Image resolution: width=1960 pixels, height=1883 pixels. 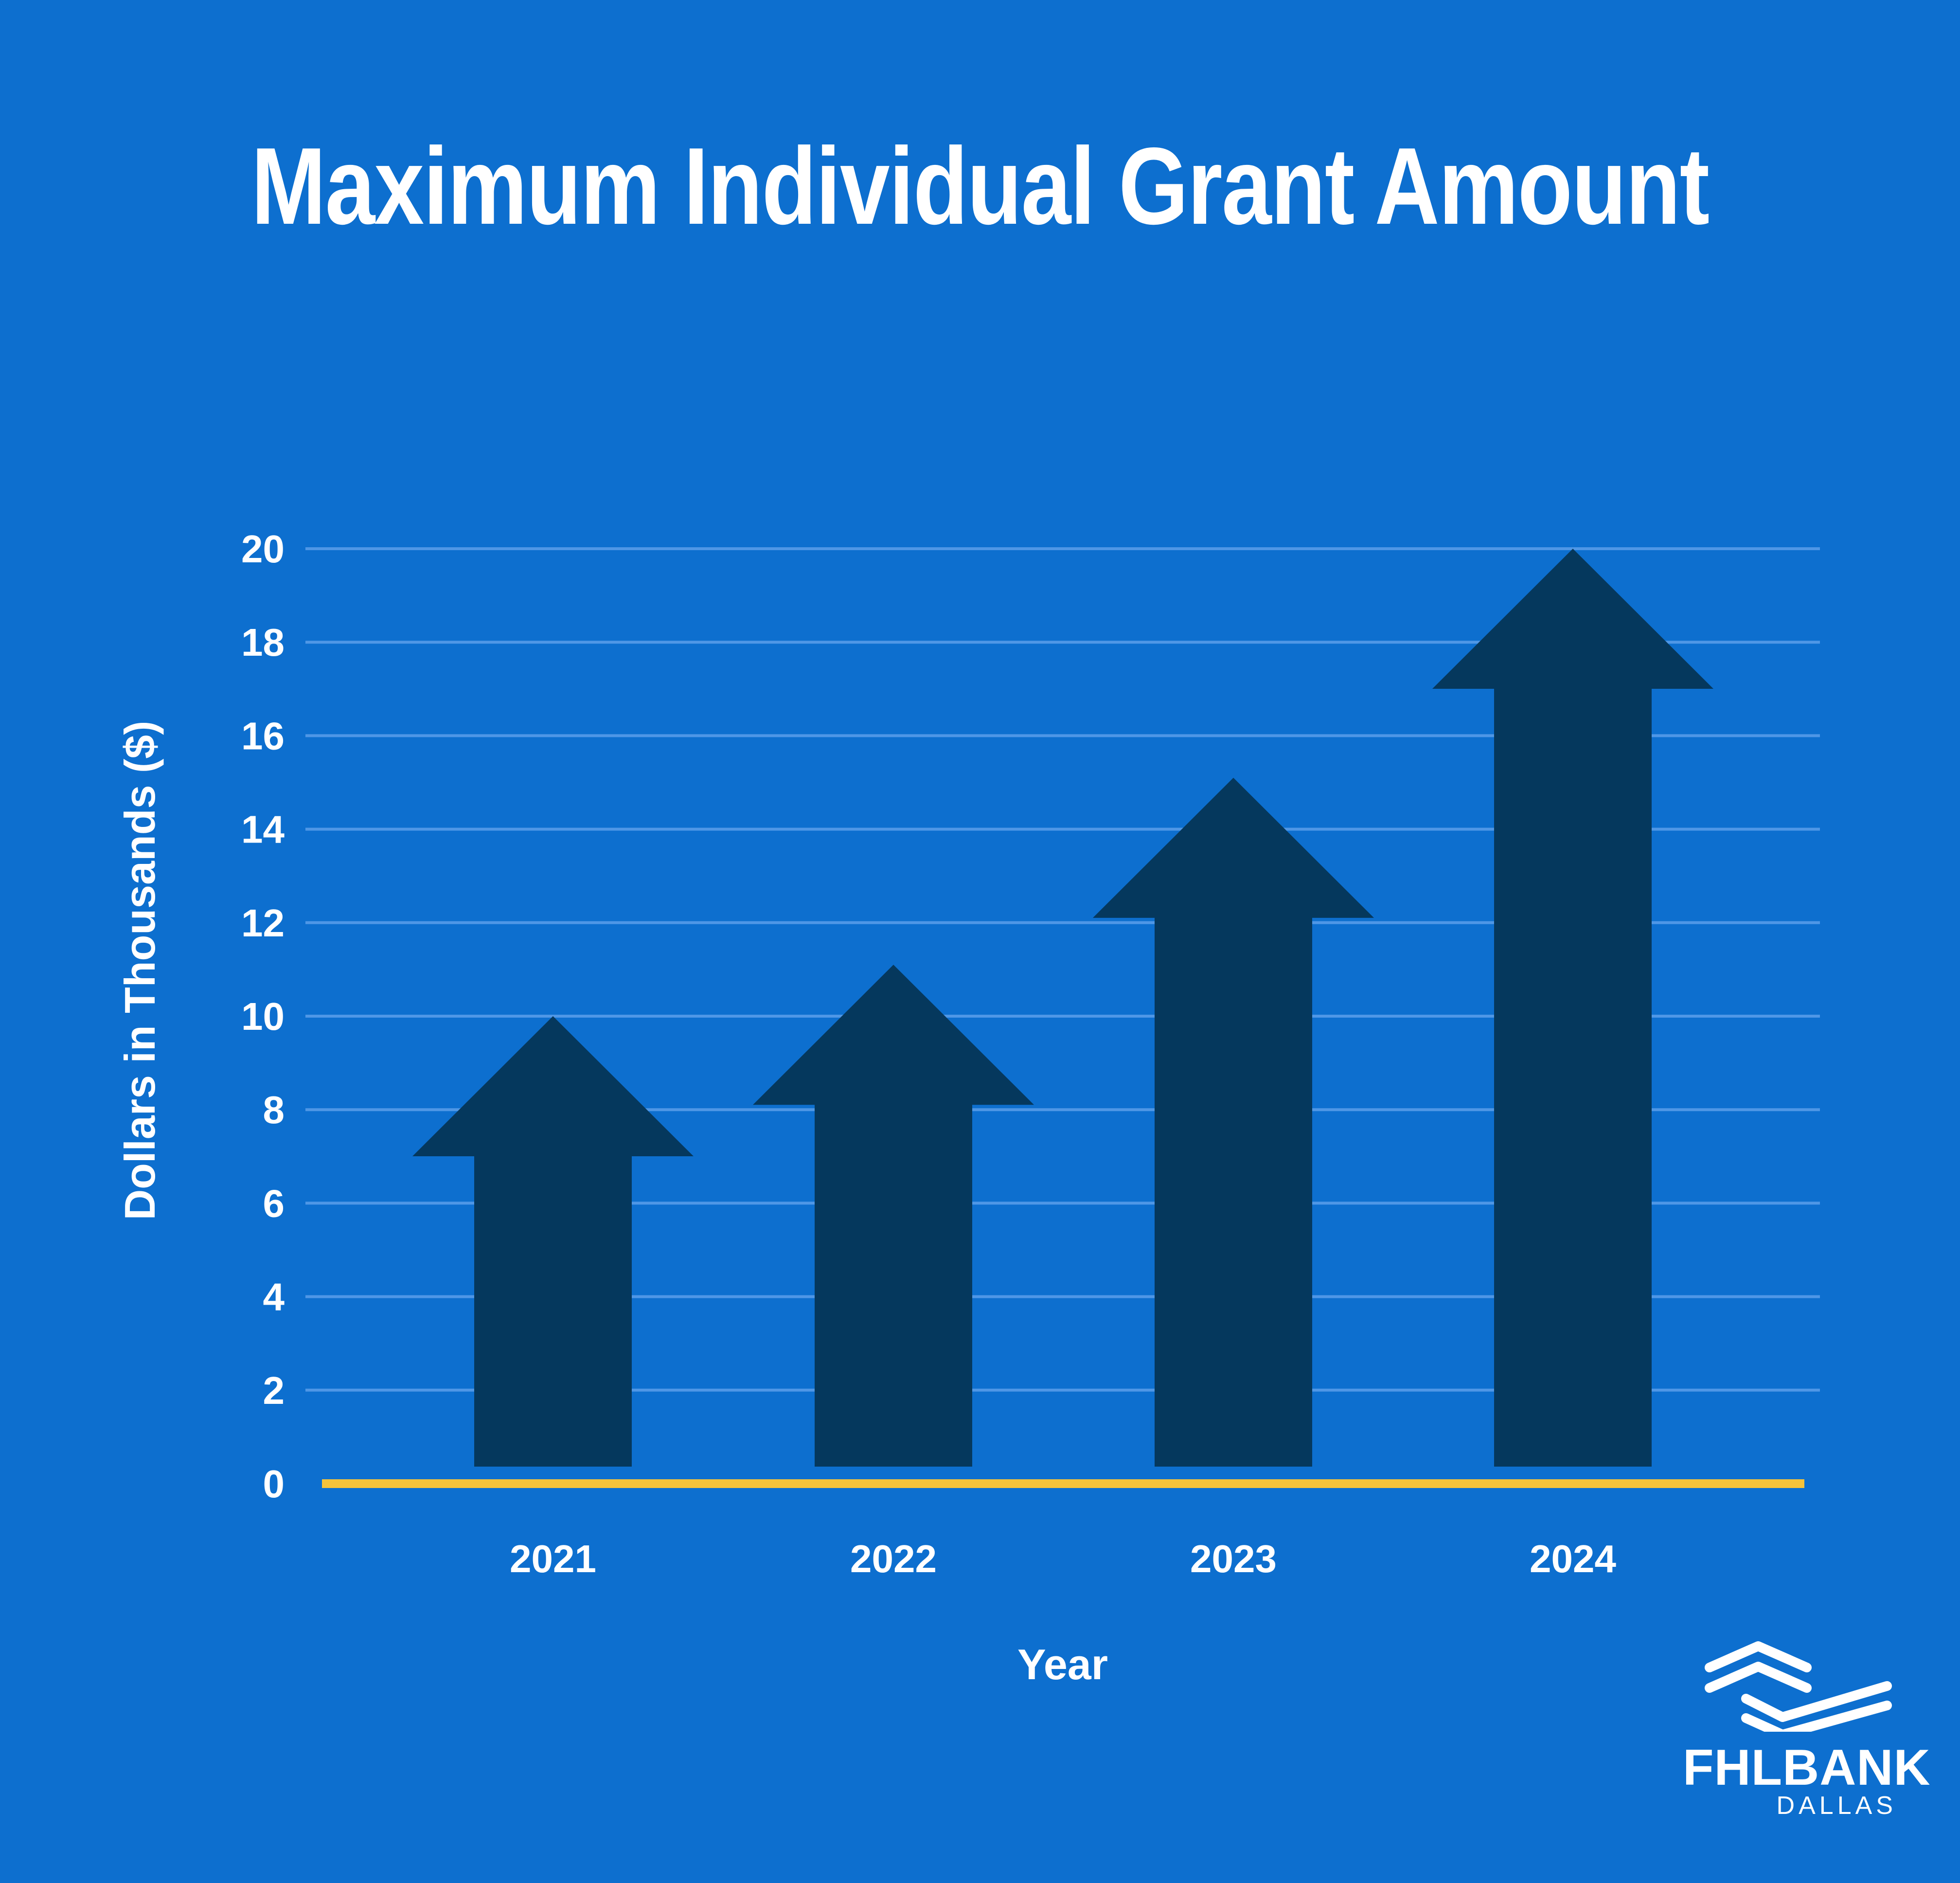 What do you see at coordinates (1836, 1806) in the screenshot?
I see `logo-subtitle: DALLAS` at bounding box center [1836, 1806].